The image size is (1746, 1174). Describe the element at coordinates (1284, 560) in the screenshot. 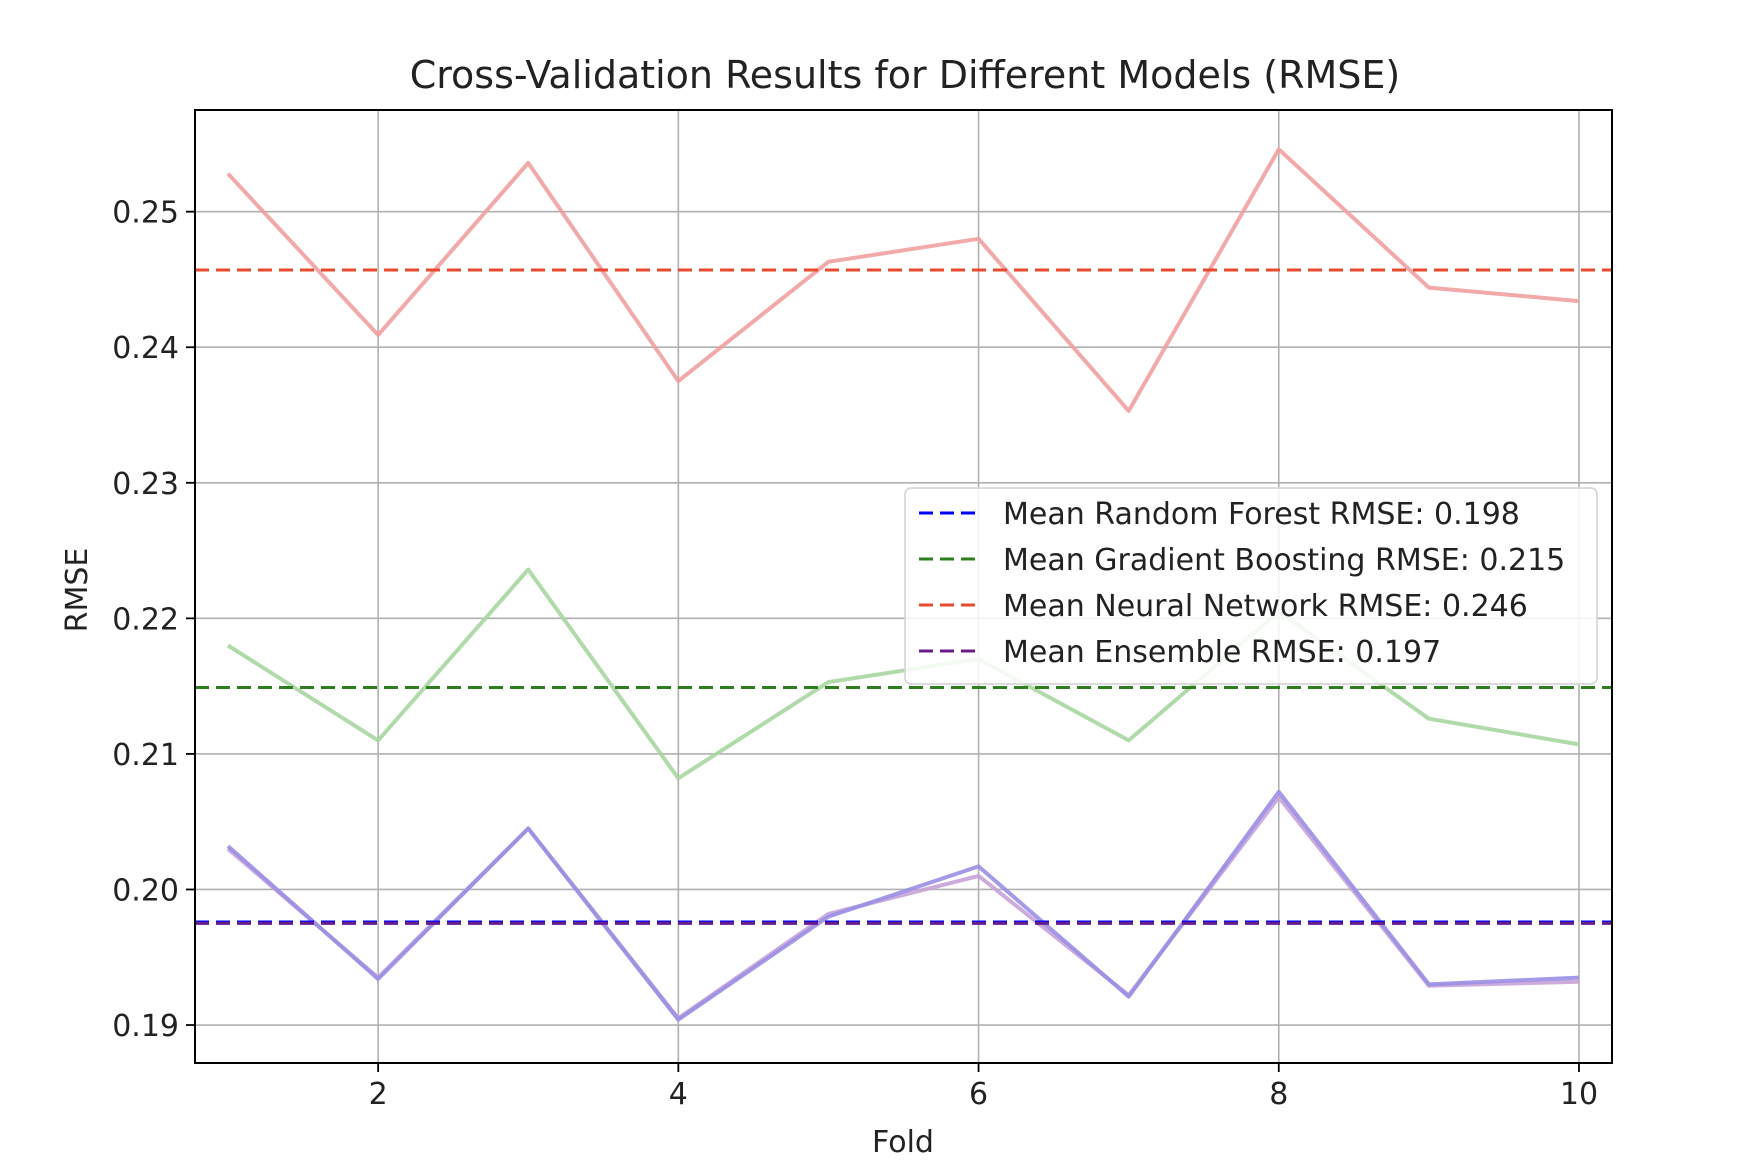

I see `legend-entry-label: Mean Gradient Boosting RMSE: 0.215` at that location.